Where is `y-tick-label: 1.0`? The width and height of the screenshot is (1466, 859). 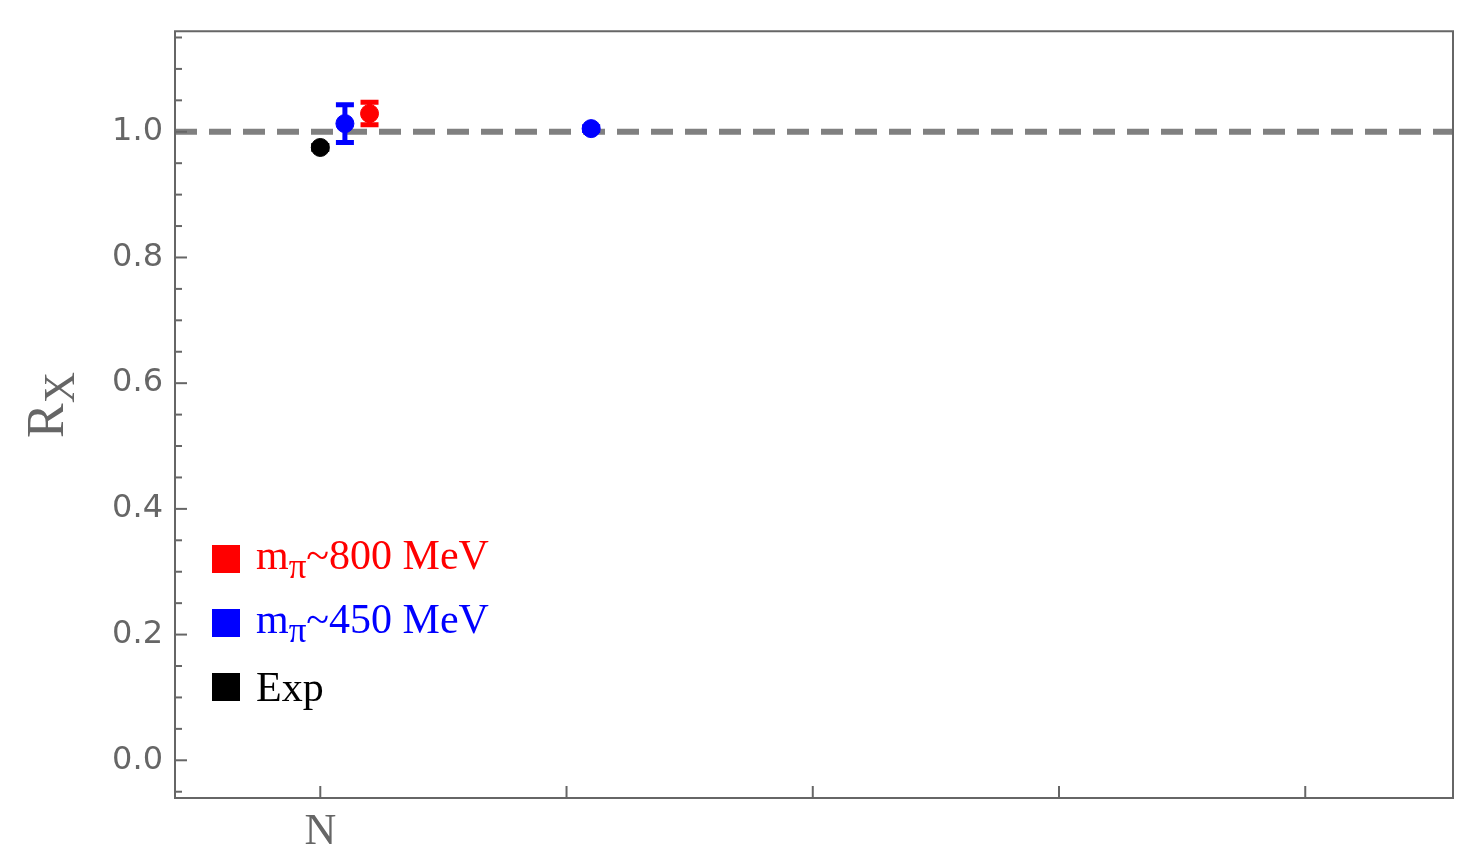 y-tick-label: 1.0 is located at coordinates (137, 129).